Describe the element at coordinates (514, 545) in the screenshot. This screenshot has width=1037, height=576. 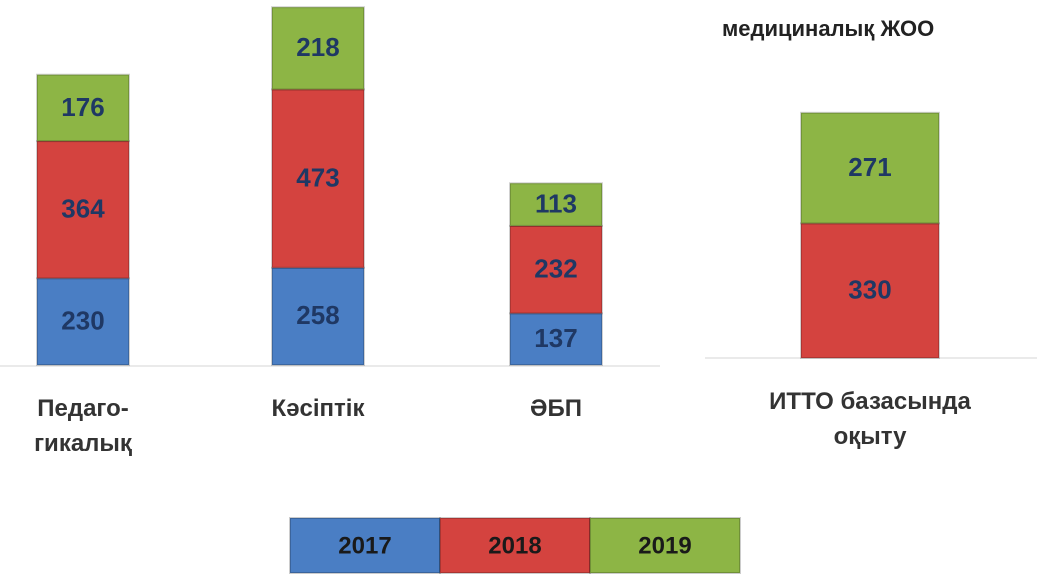
I see `legend-label: 2018` at that location.